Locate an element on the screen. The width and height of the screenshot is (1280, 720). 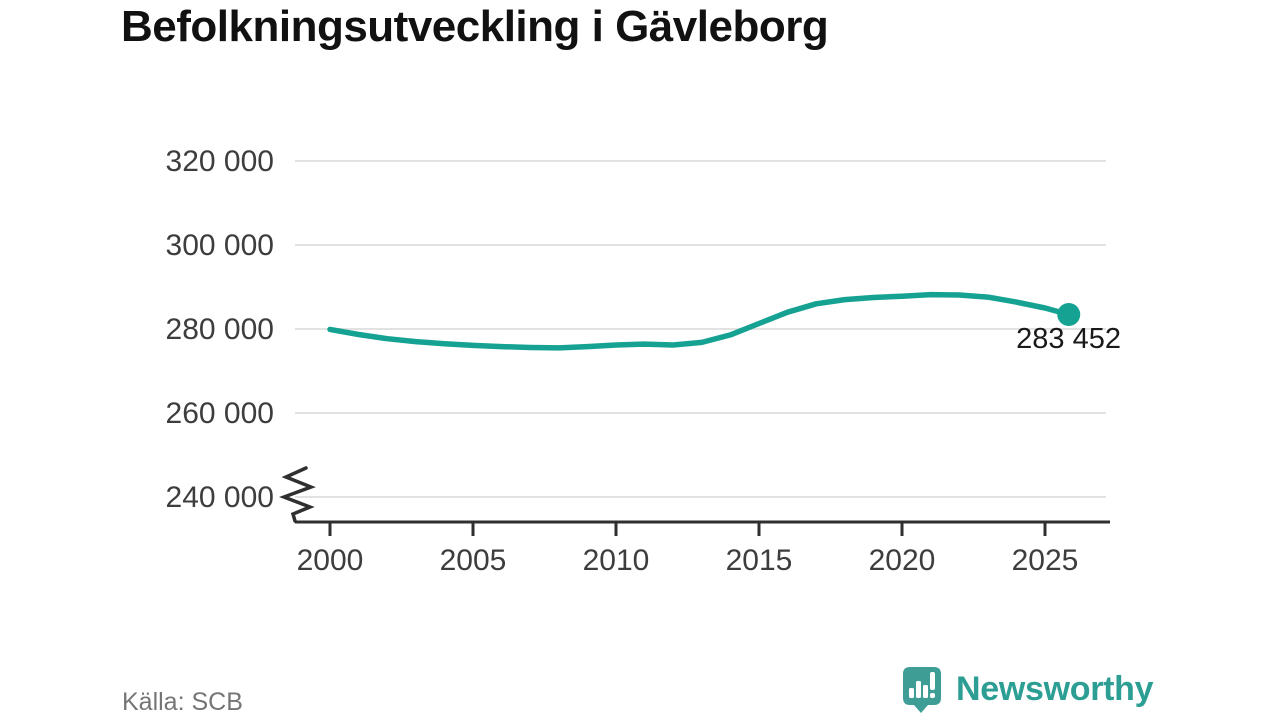
x-tick-label: 2000 is located at coordinates (330, 560).